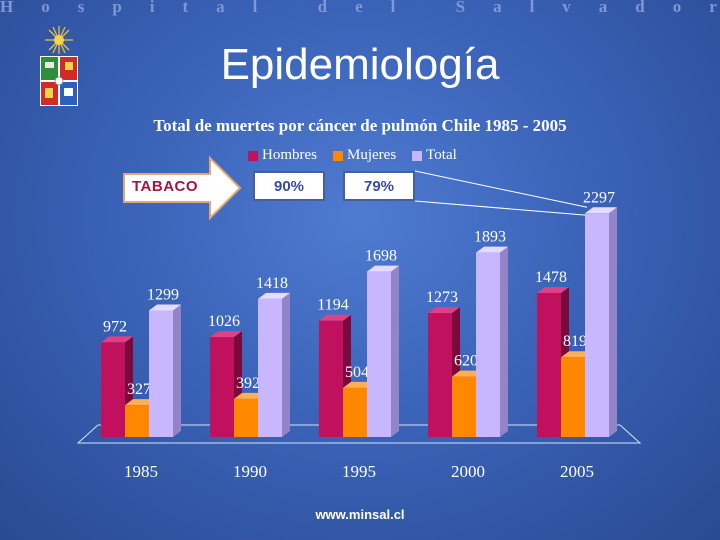 The image size is (720, 540). Describe the element at coordinates (286, 364) in the screenshot. I see `bar-side-total-1990` at that location.